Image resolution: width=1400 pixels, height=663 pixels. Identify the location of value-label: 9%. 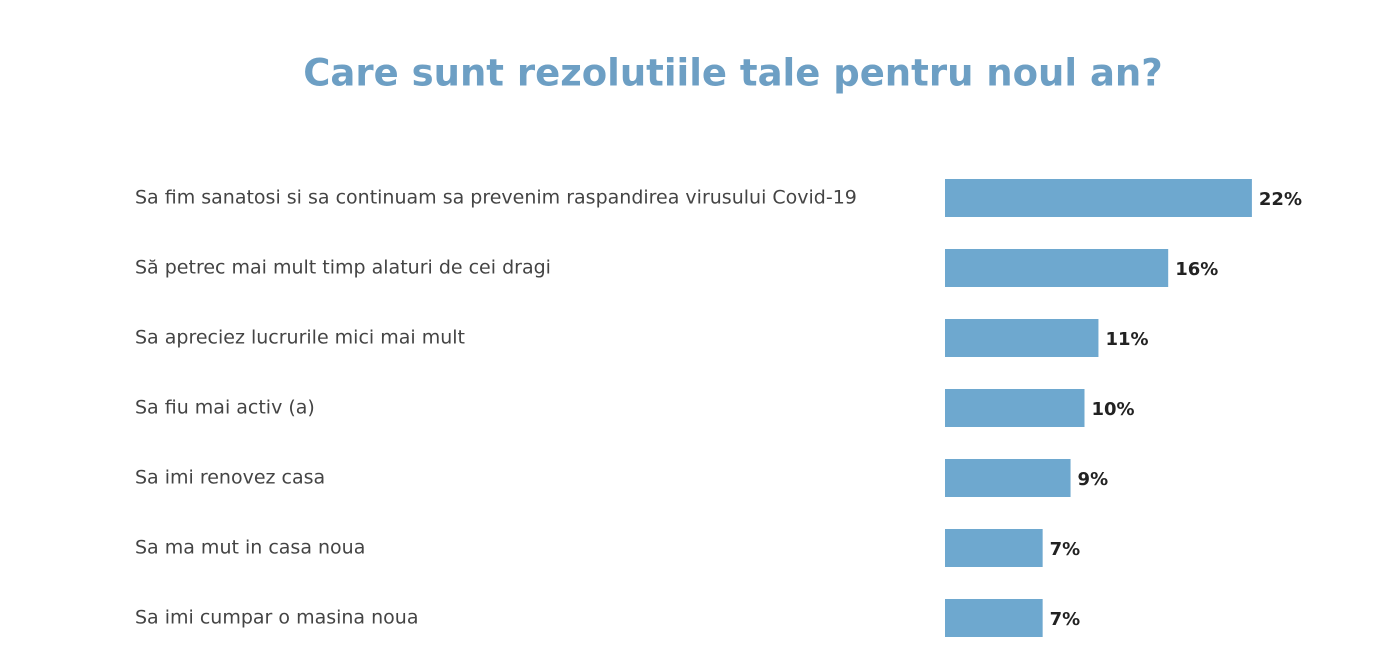
(1093, 479).